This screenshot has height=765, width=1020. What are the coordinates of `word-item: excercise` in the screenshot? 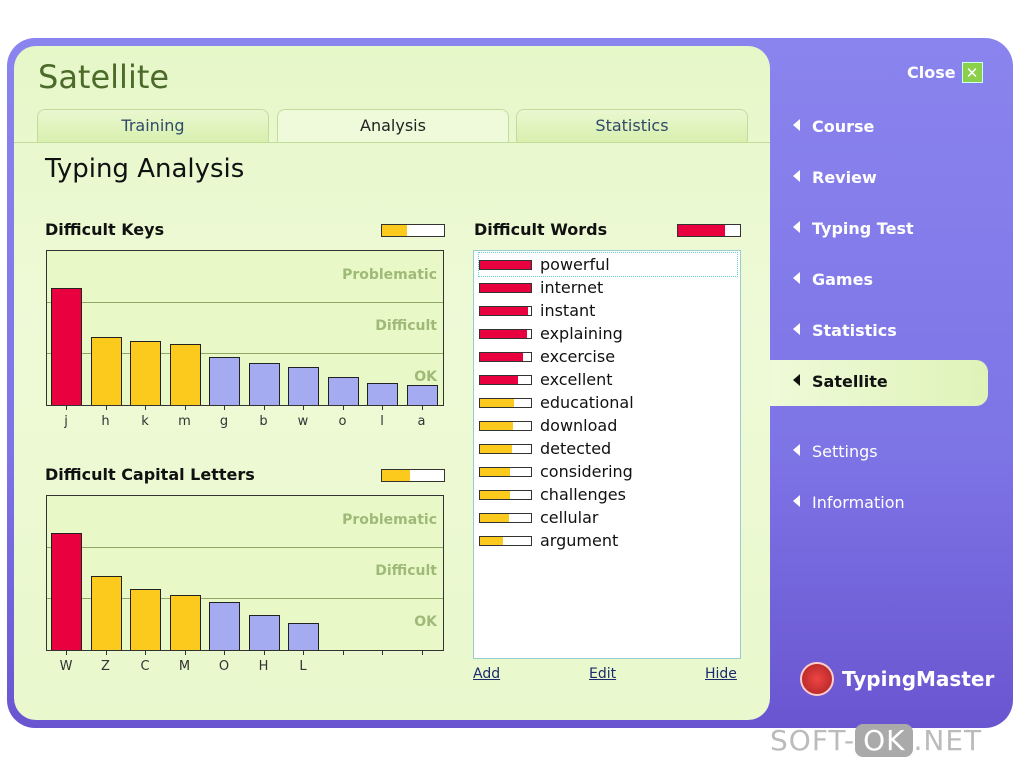 It's located at (608, 356).